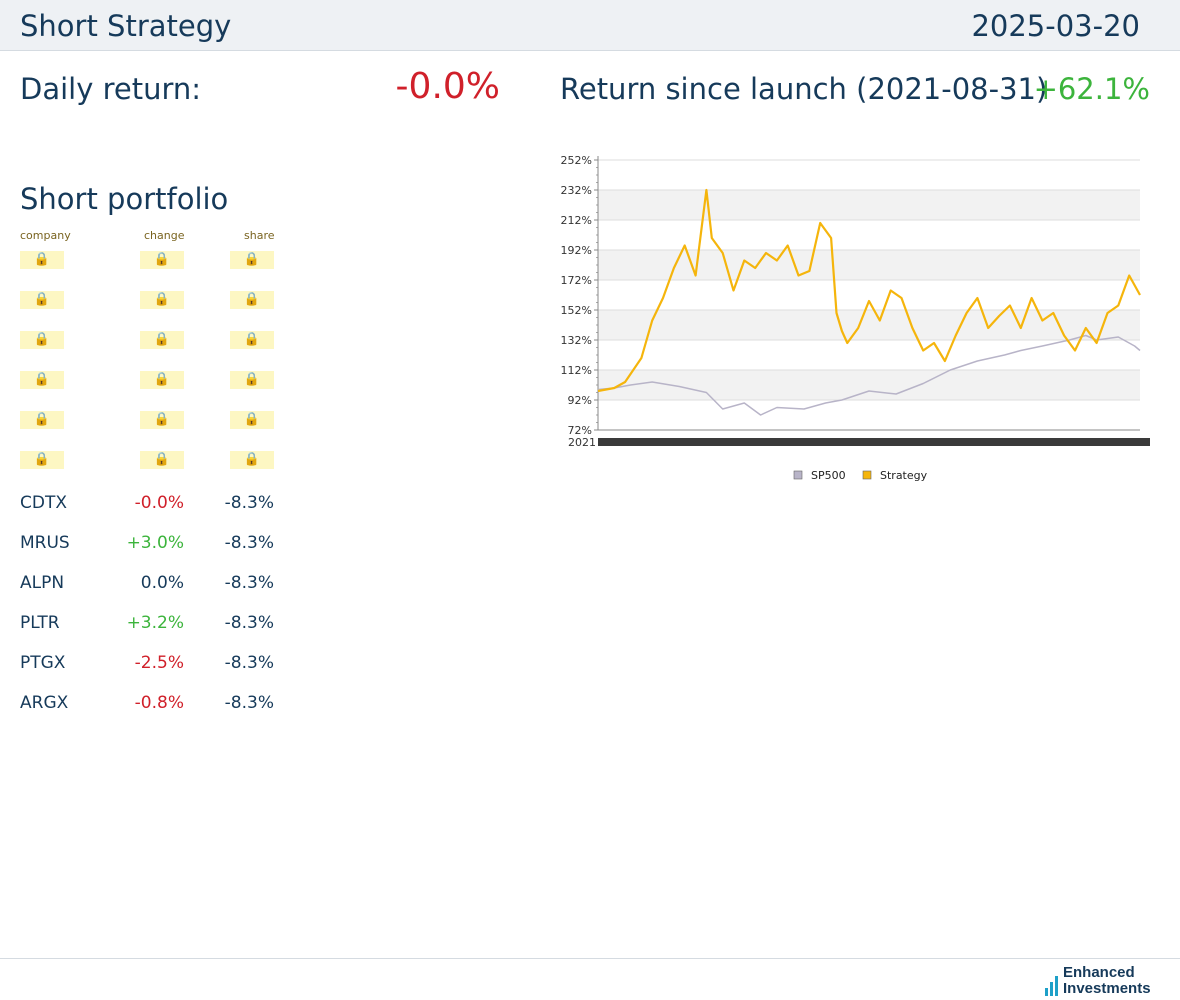 The height and width of the screenshot is (1000, 1180). Describe the element at coordinates (828, 475) in the screenshot. I see `legend-label: SP500` at that location.